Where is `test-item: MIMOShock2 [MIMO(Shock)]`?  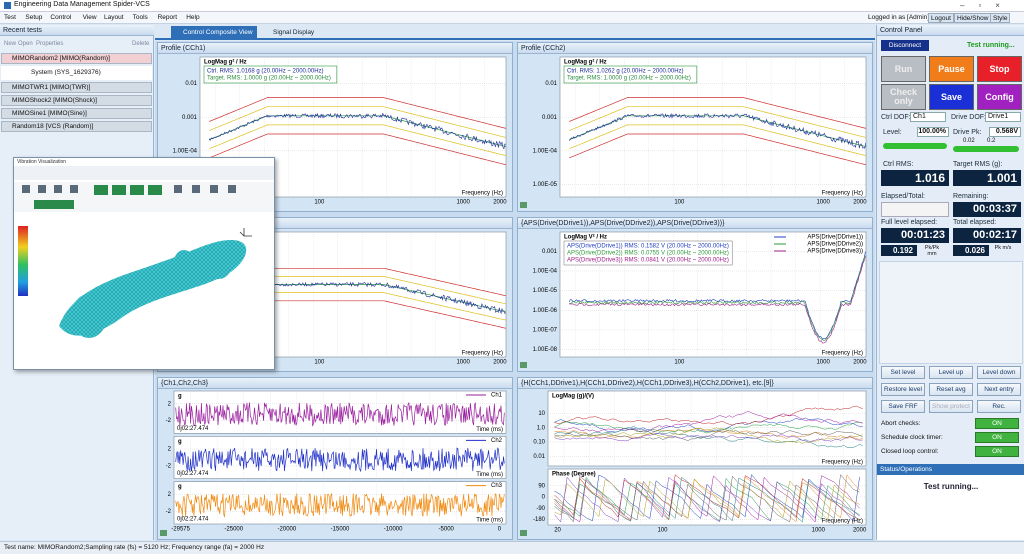 test-item: MIMOShock2 [MIMO(Shock)] is located at coordinates (76, 100).